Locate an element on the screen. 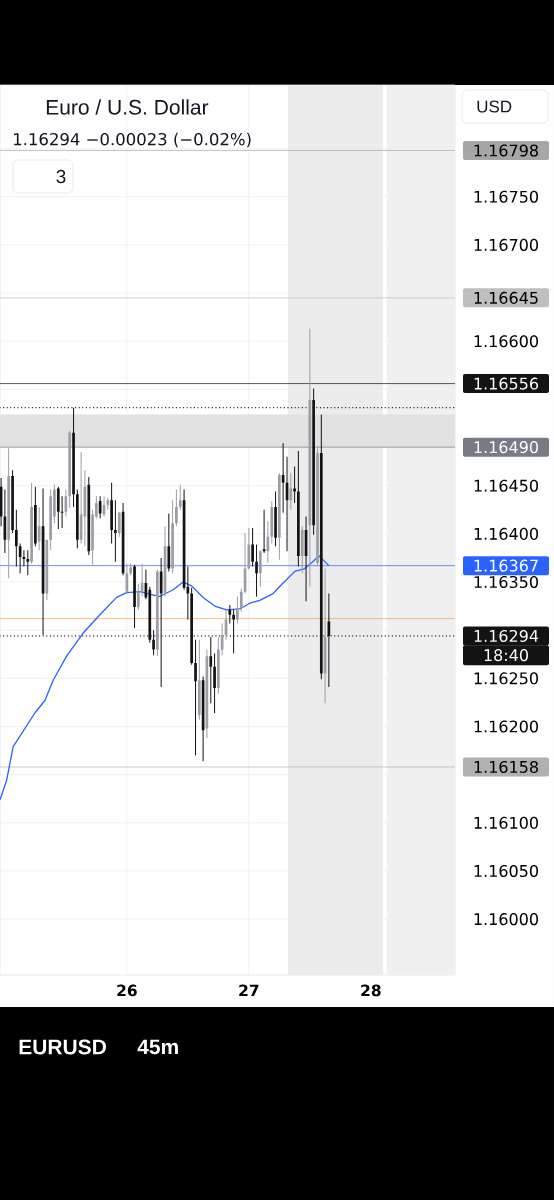 Image resolution: width=554 pixels, height=1200 pixels. text: USD is located at coordinates (494, 106).